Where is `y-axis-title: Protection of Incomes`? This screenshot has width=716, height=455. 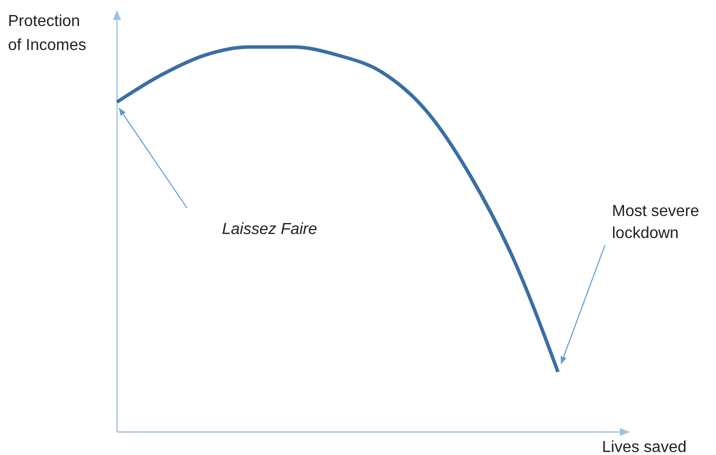
y-axis-title: Protection of Incomes is located at coordinates (47, 33).